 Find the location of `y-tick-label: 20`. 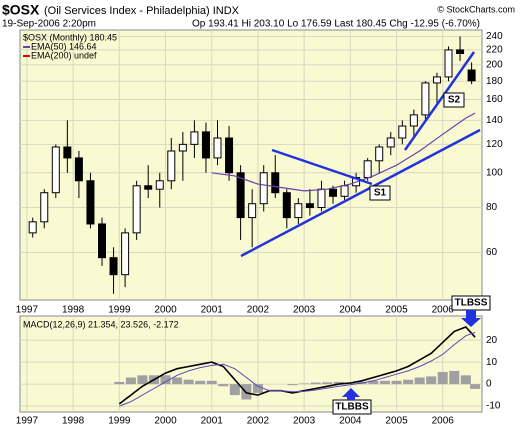

y-tick-label: 20 is located at coordinates (492, 340).